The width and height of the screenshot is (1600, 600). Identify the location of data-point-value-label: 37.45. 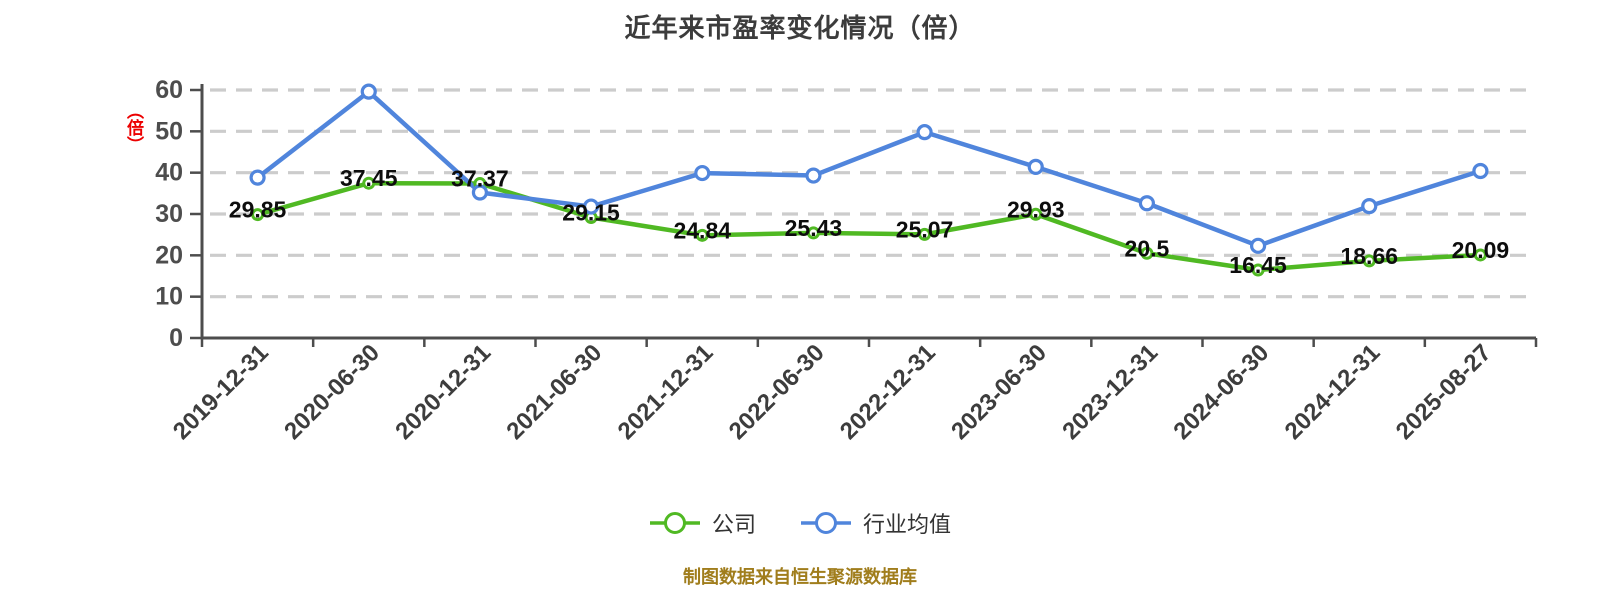
(369, 178).